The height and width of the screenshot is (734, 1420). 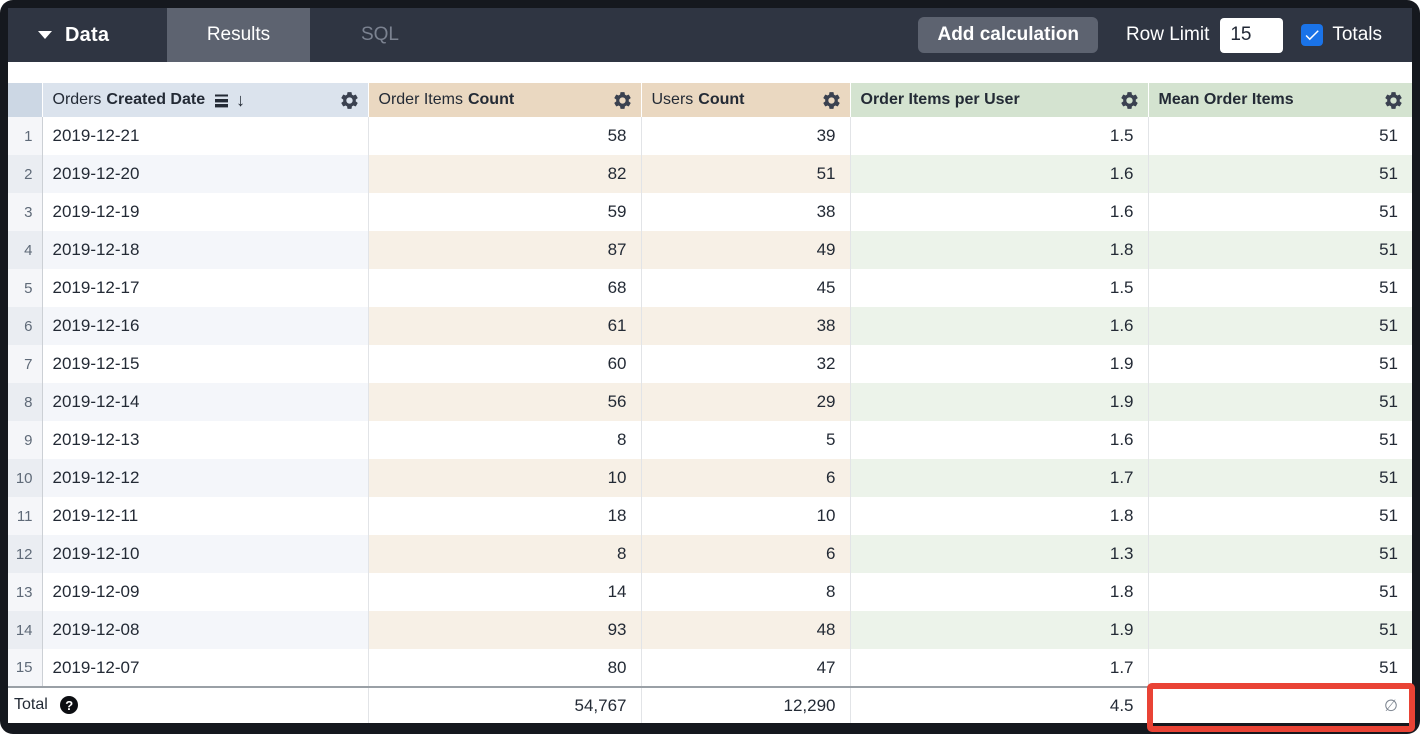 I want to click on totals-checkbox, so click(x=1312, y=35).